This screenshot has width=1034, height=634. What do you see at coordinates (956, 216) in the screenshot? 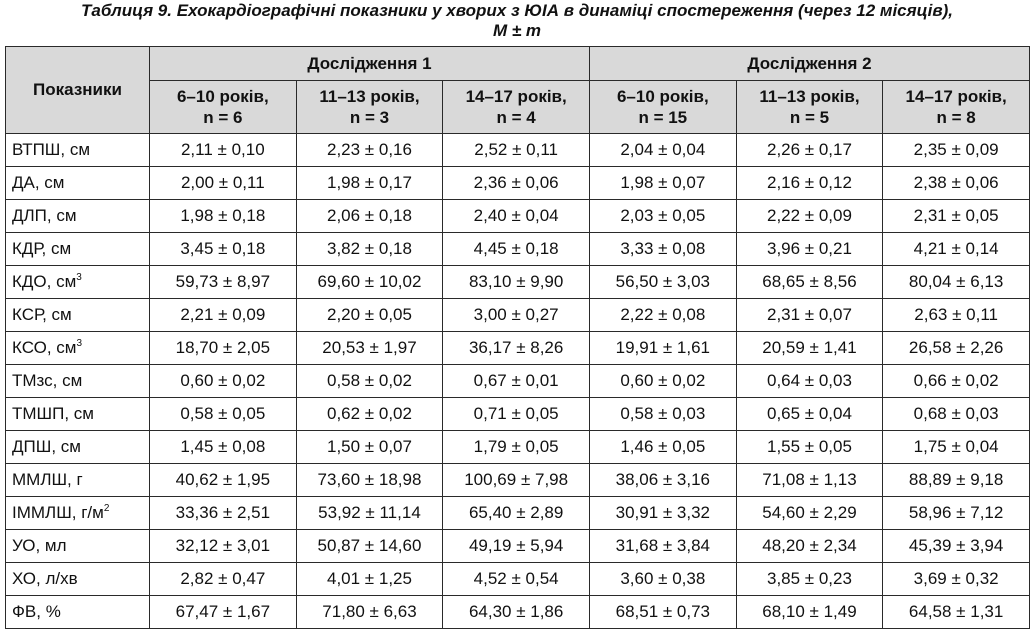
I see `value-cell: 2,31 ± 0,05` at bounding box center [956, 216].